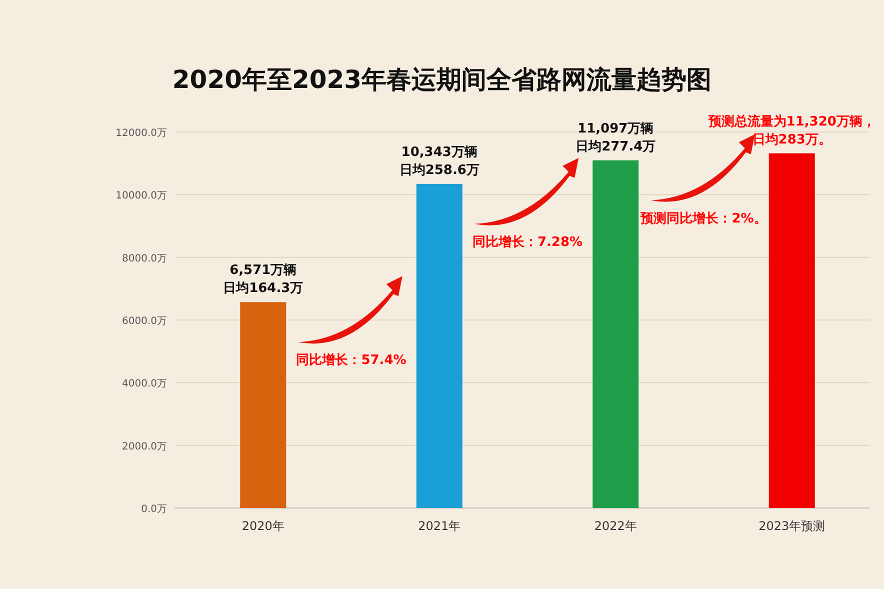 This screenshot has height=589, width=884. What do you see at coordinates (703, 218) in the screenshot?
I see `annotation: 预测同比增长：2%。` at bounding box center [703, 218].